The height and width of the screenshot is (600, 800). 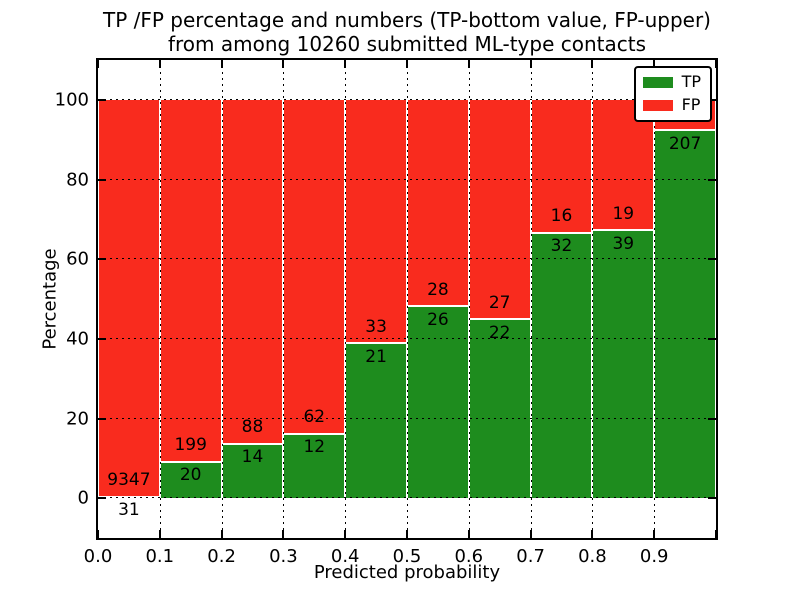 What do you see at coordinates (83, 498) in the screenshot?
I see `y-tick-label: 0` at bounding box center [83, 498].